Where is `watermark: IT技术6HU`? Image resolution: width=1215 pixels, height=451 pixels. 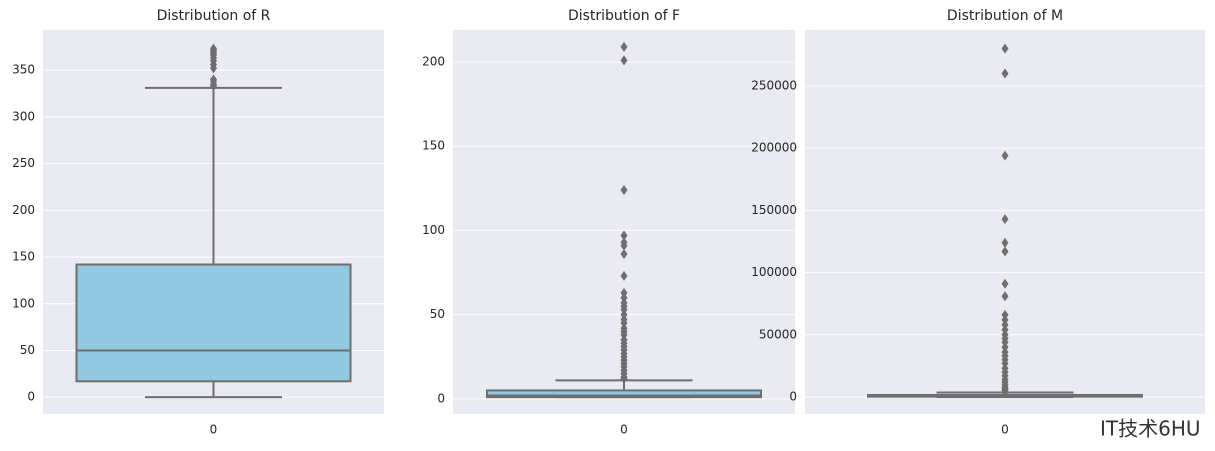
watermark: IT技术6HU is located at coordinates (1150, 429).